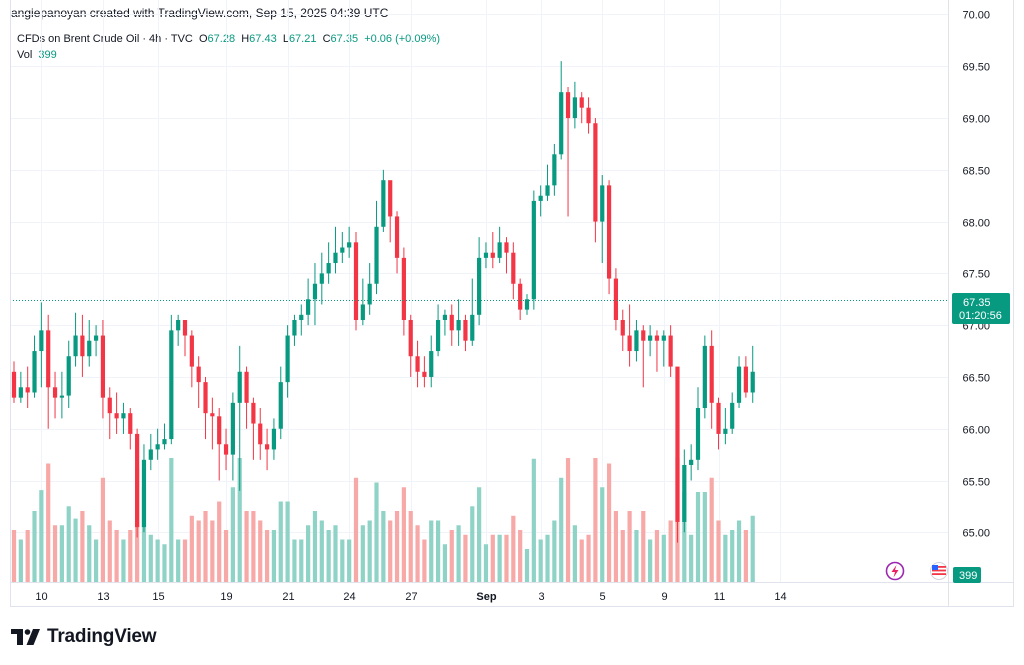 This screenshot has width=1024, height=665. Describe the element at coordinates (976, 16) in the screenshot. I see `price-tick-label: 70.00` at that location.